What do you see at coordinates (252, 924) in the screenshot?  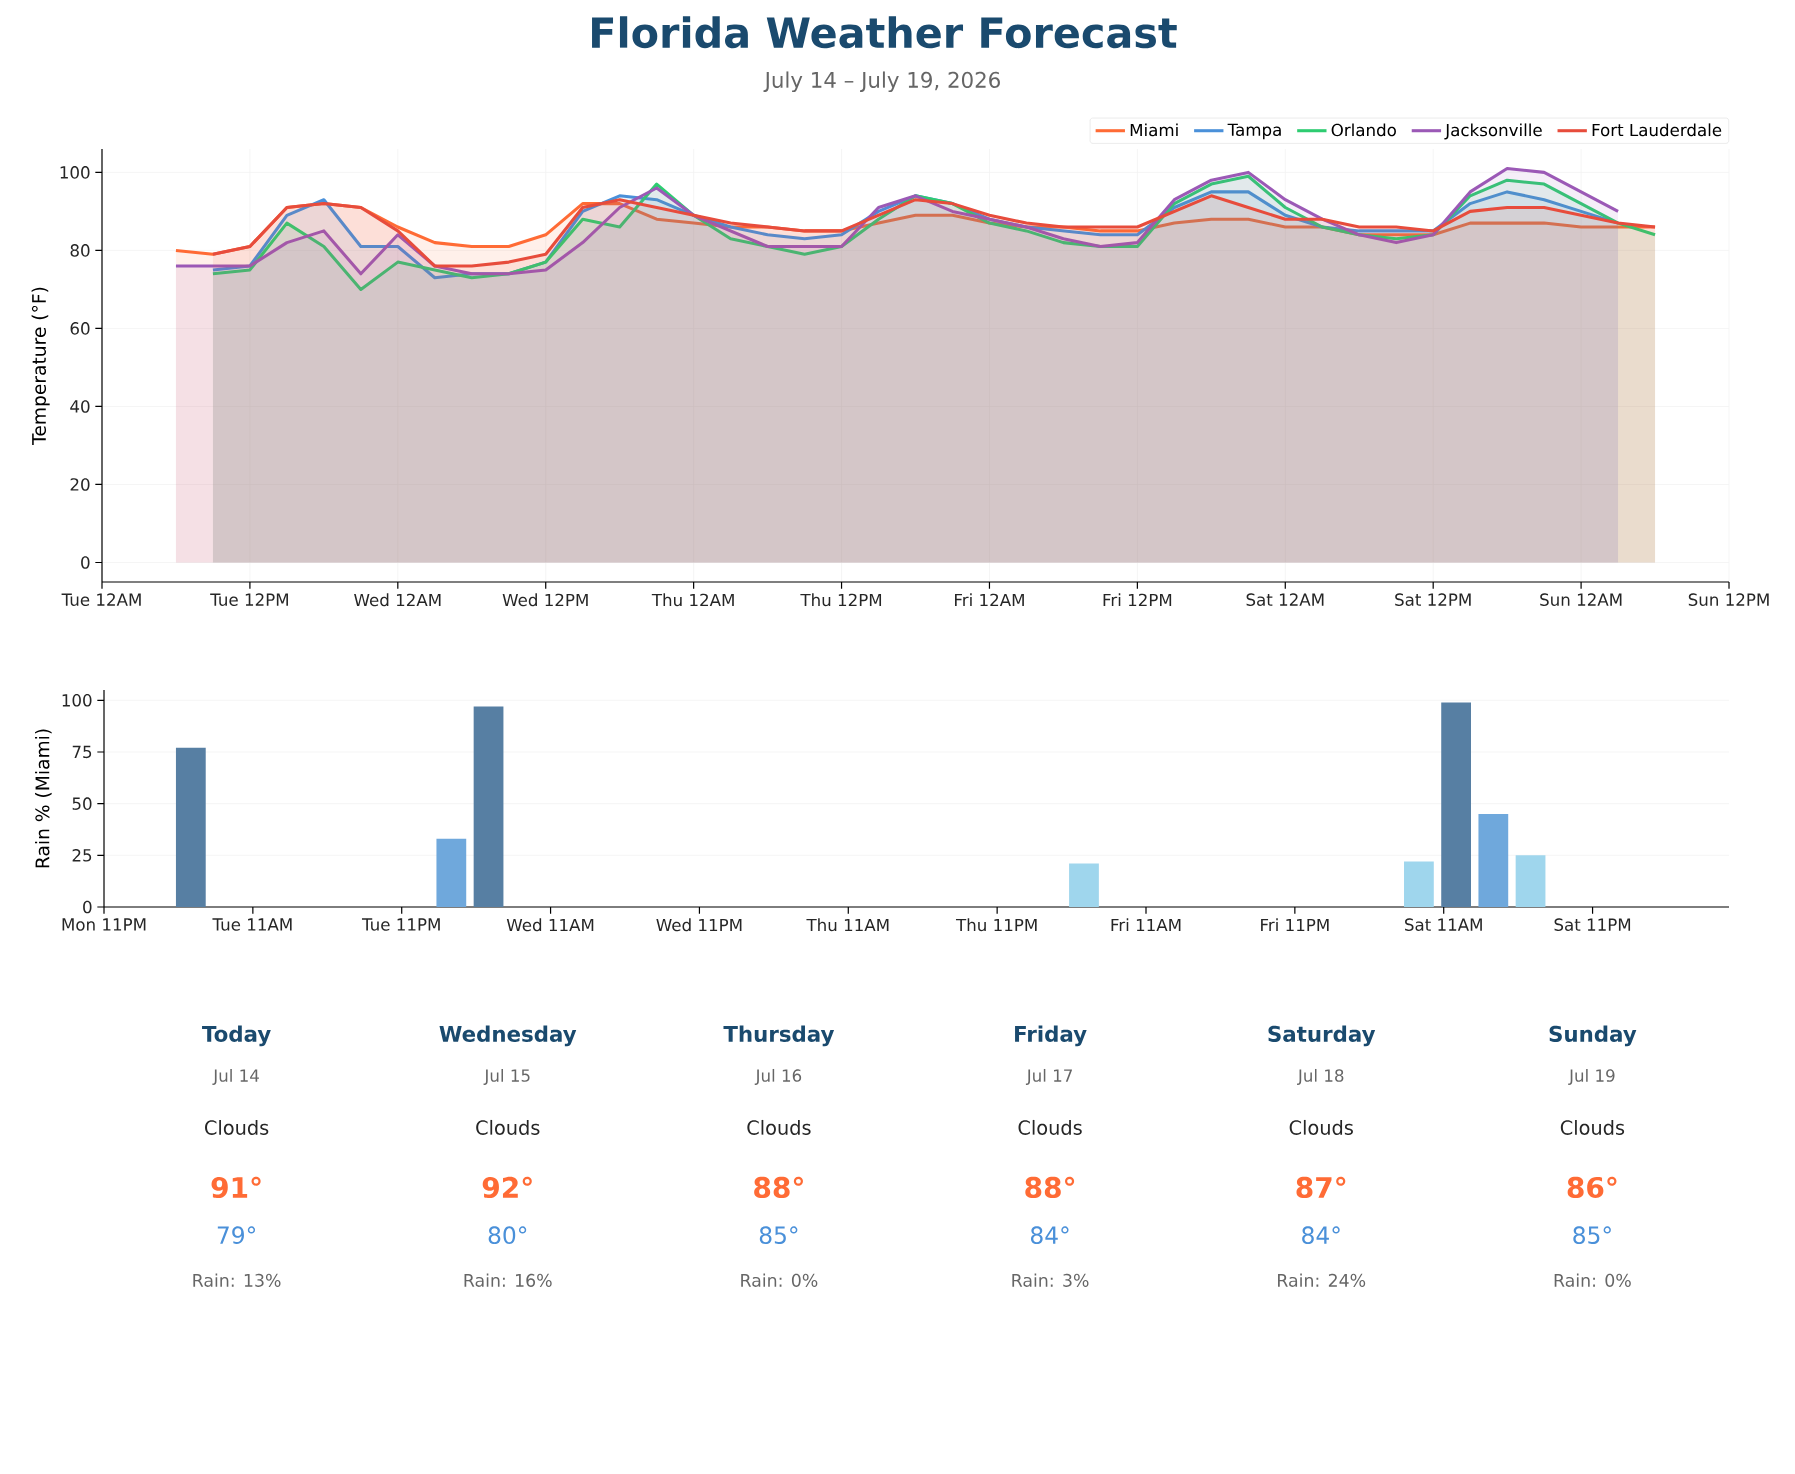 I see `x-tick-label: Tue 11AM` at bounding box center [252, 924].